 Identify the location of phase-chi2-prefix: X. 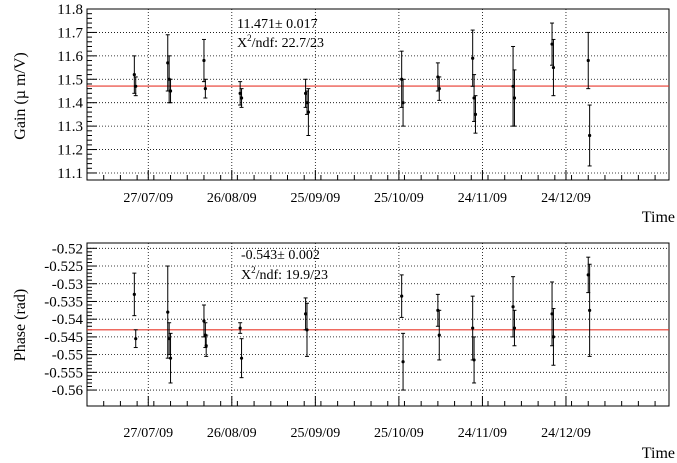
(246, 275).